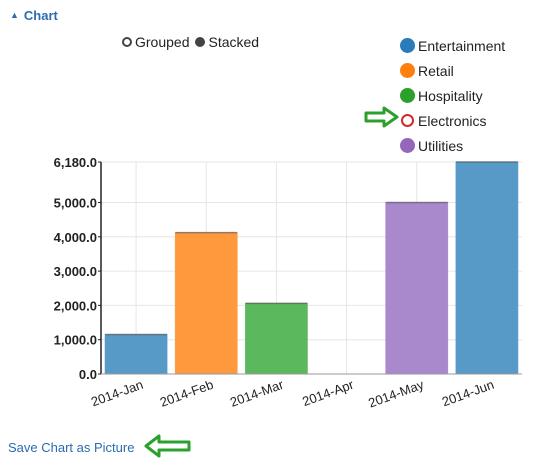 Image resolution: width=539 pixels, height=469 pixels. I want to click on legend-label: Hospitality, so click(450, 95).